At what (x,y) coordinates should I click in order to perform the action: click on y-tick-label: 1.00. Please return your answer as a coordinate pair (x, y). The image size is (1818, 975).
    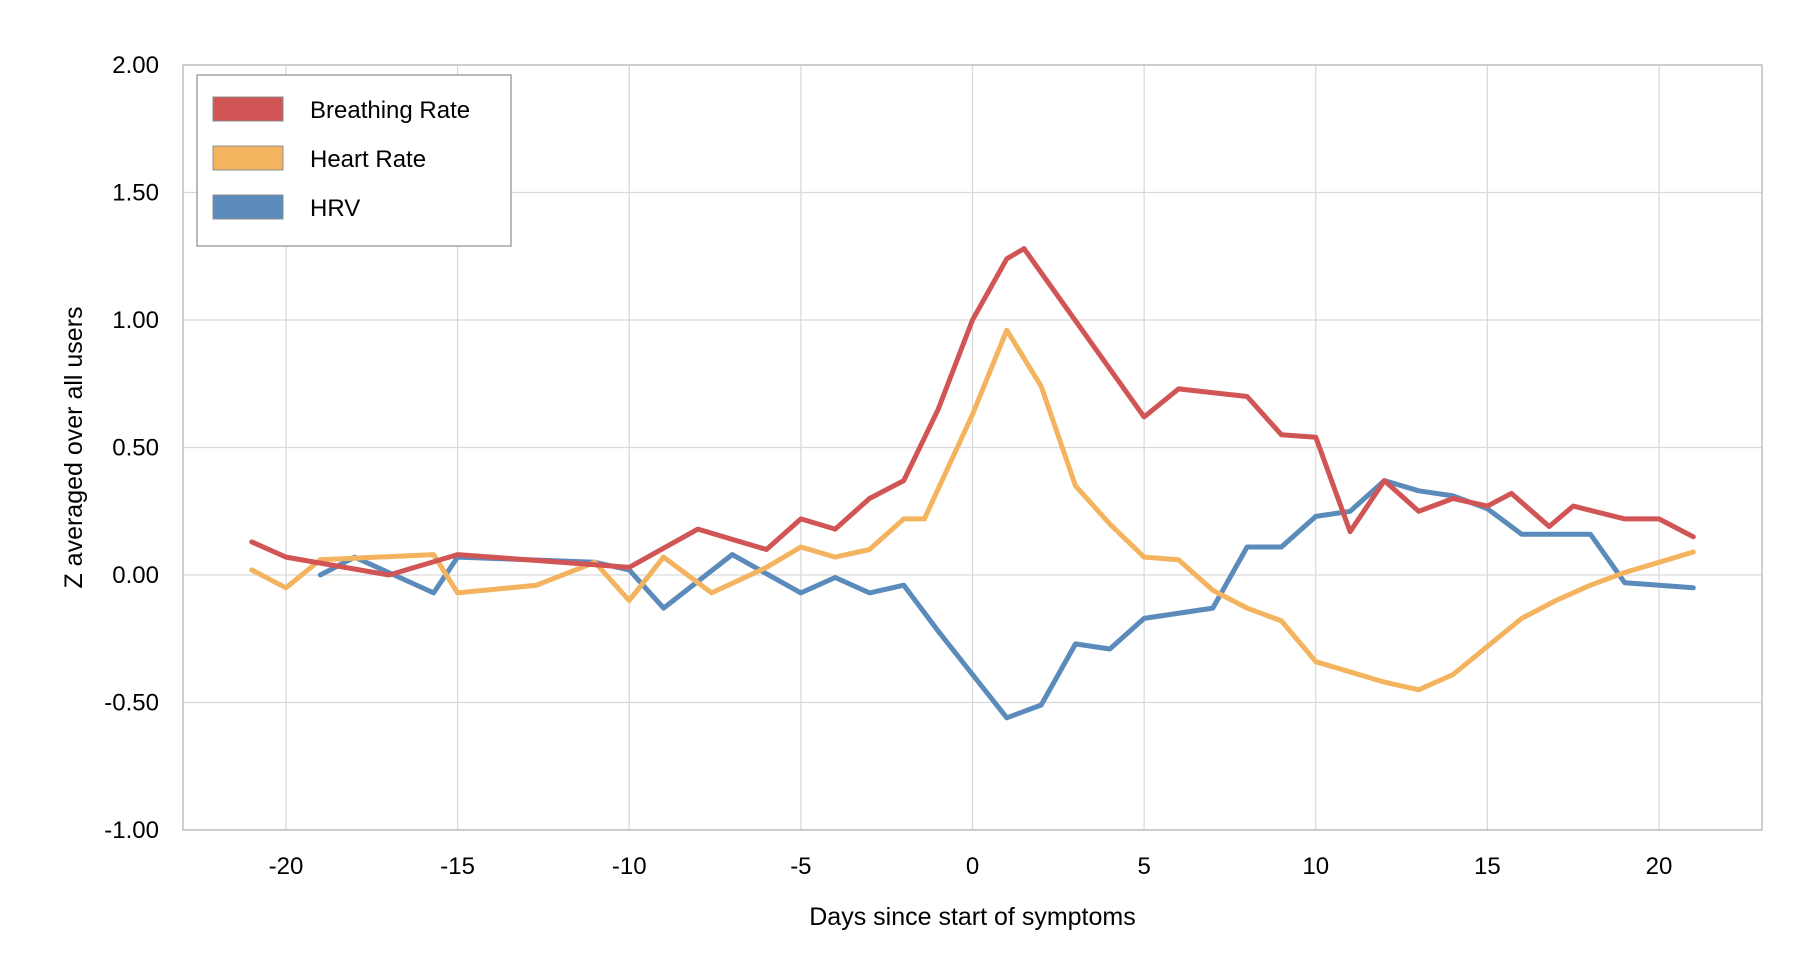
    Looking at the image, I should click on (135, 320).